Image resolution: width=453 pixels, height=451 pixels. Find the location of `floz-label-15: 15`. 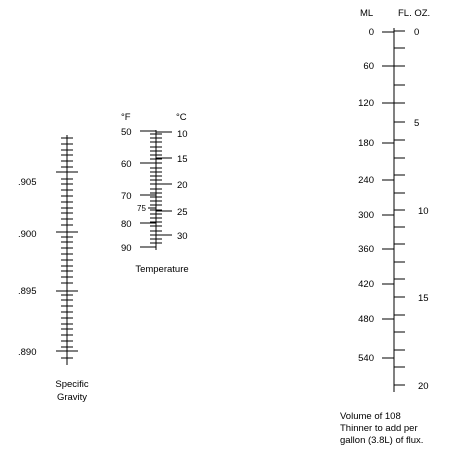

floz-label-15: 15 is located at coordinates (423, 298).